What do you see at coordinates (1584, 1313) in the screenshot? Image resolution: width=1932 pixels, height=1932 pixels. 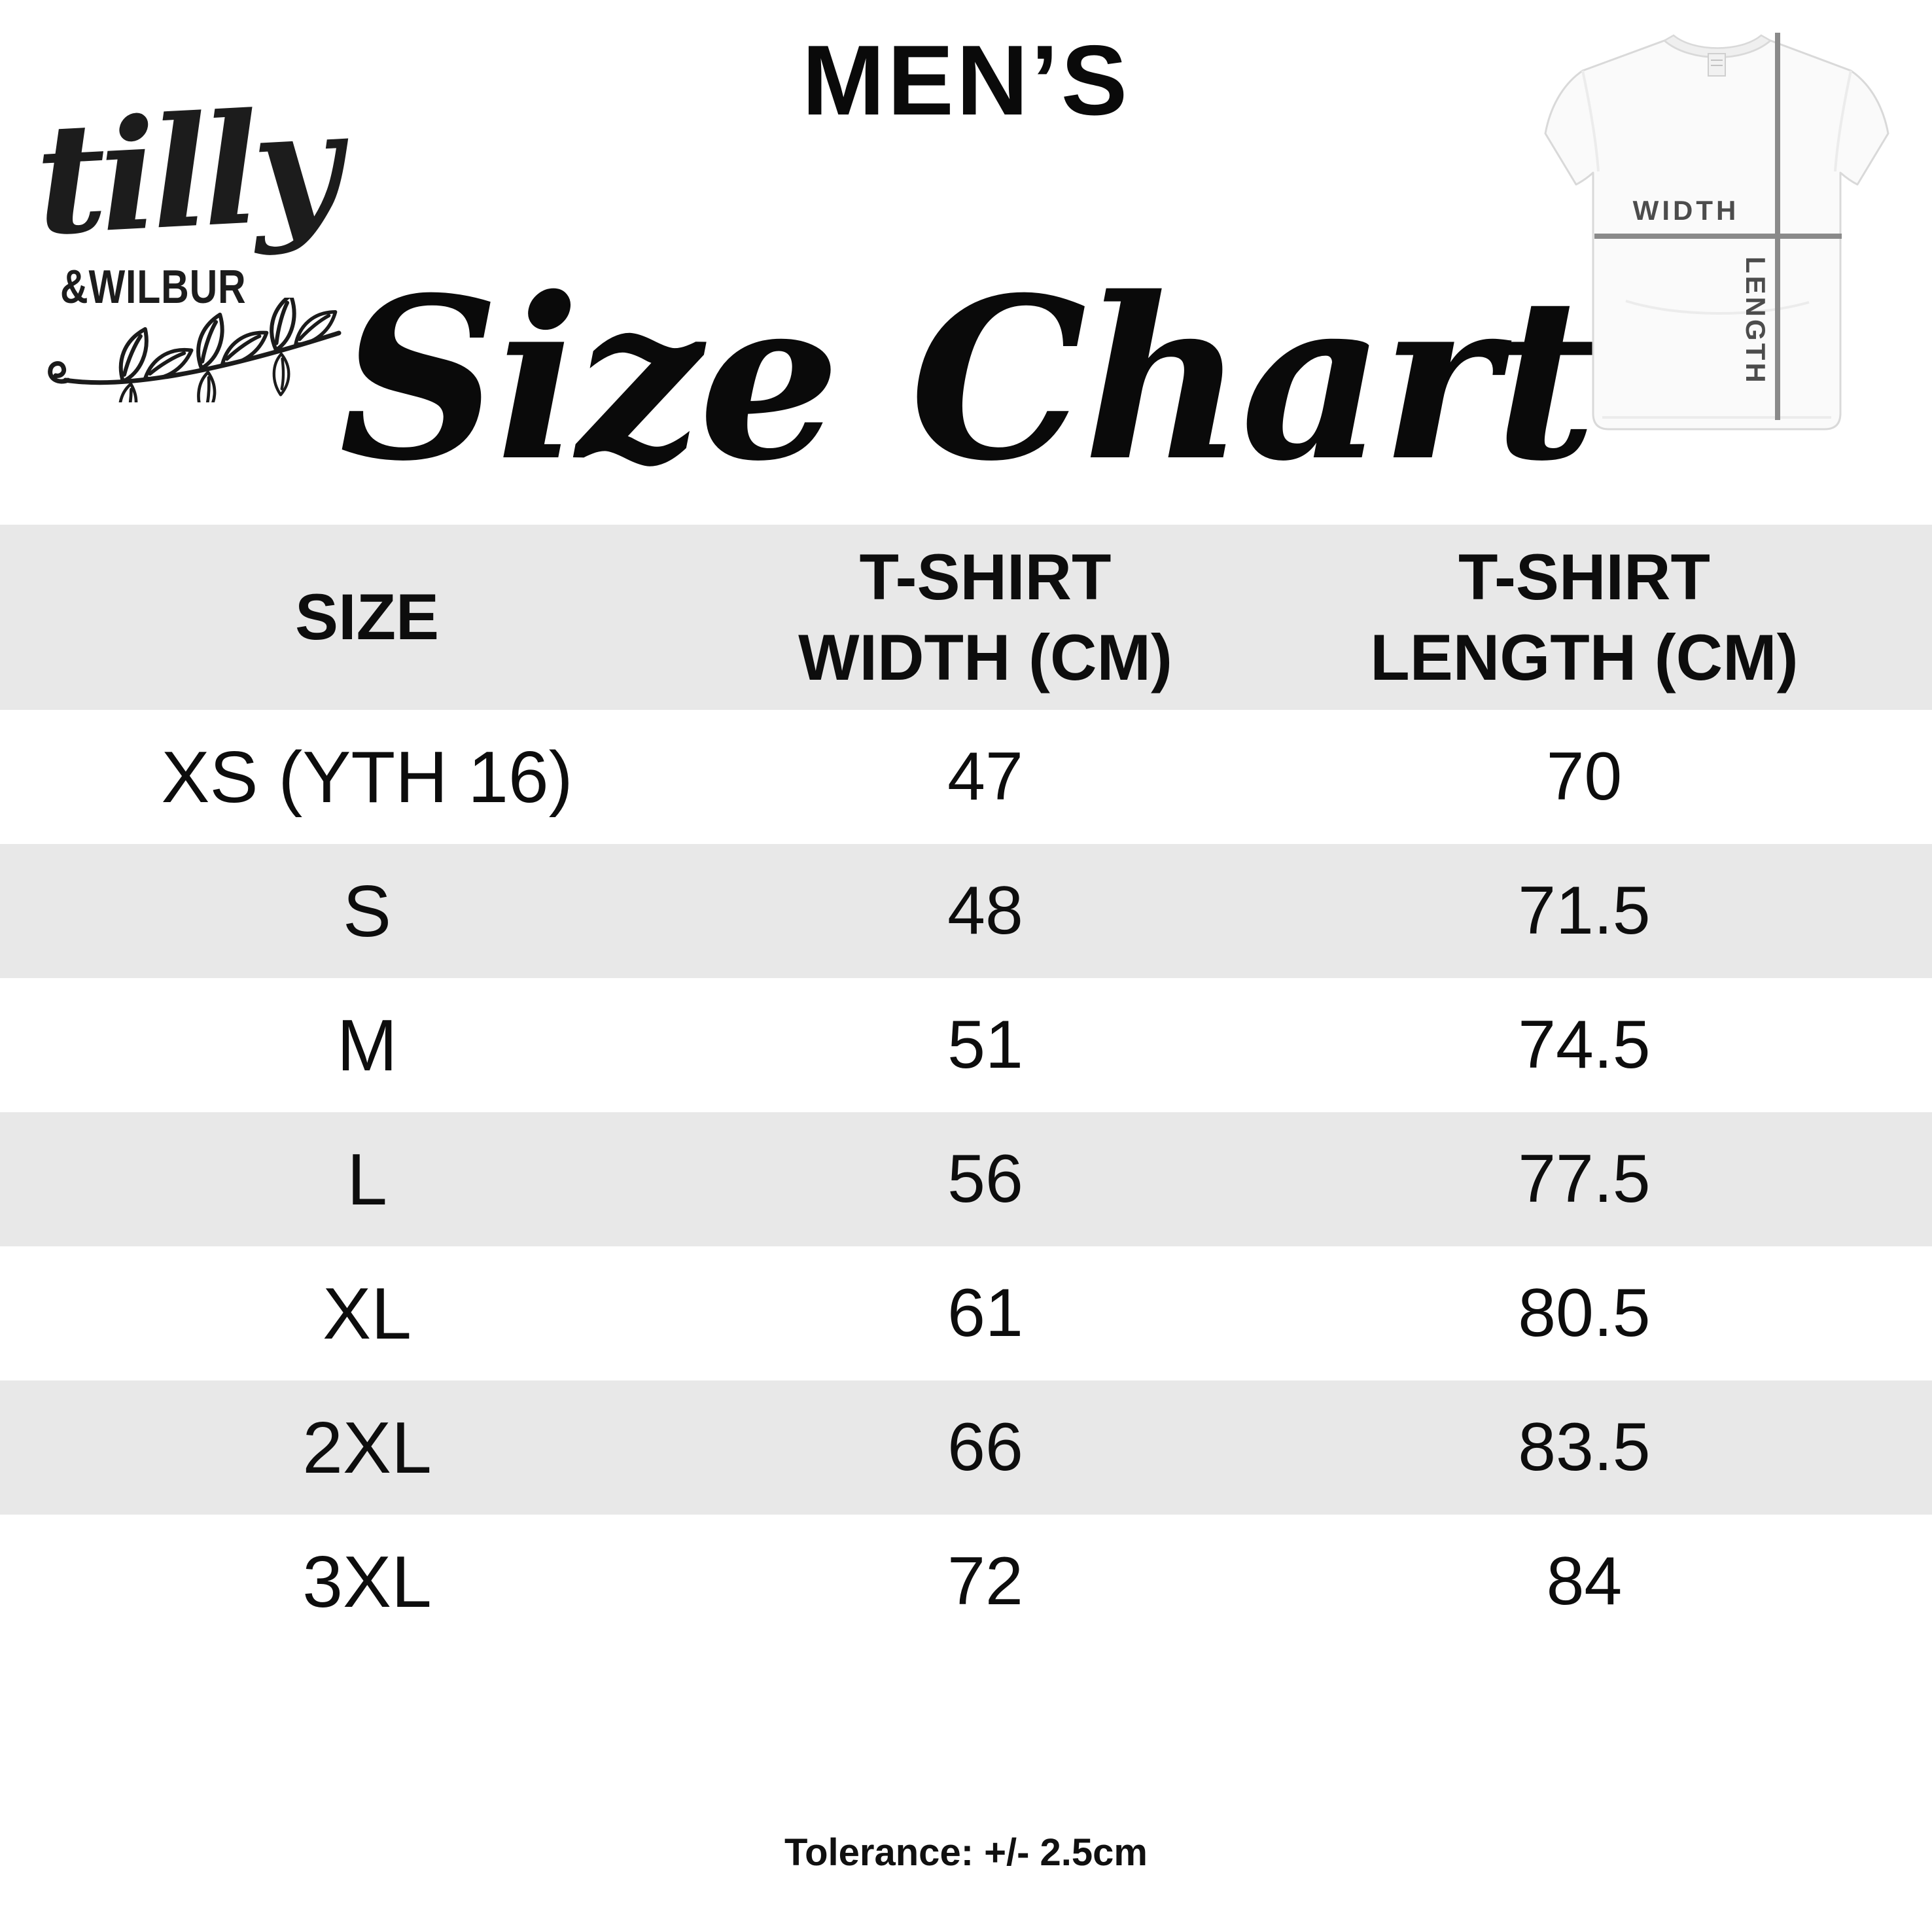 I see `length-cell: 80.5` at bounding box center [1584, 1313].